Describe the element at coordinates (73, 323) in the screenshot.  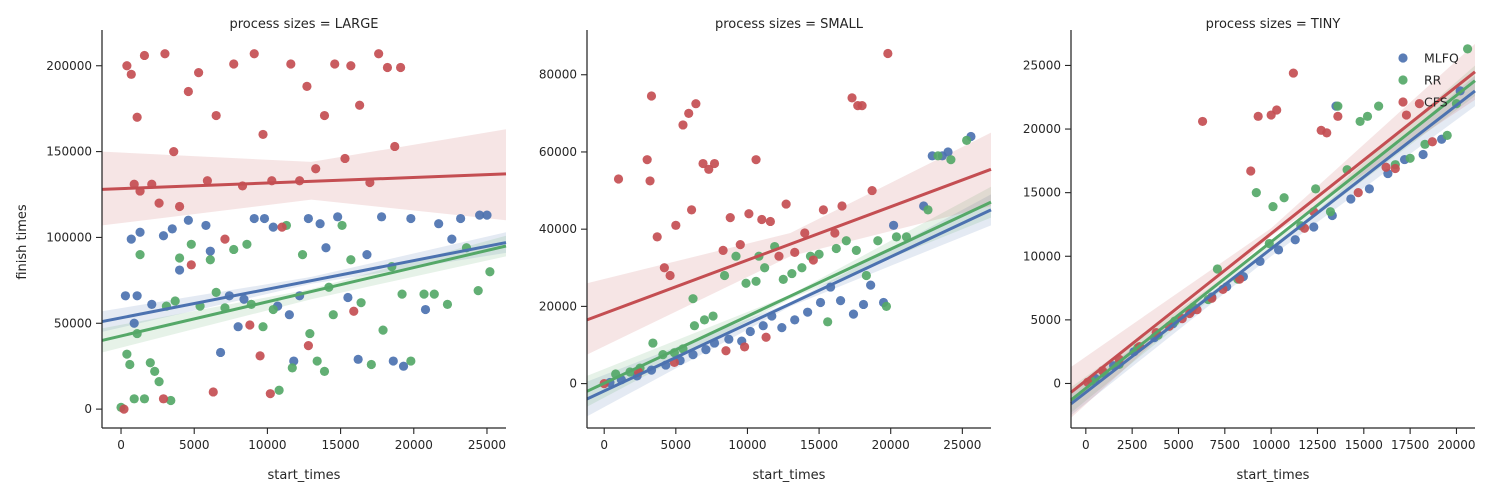
I see `y-tick-label: 50000` at that location.